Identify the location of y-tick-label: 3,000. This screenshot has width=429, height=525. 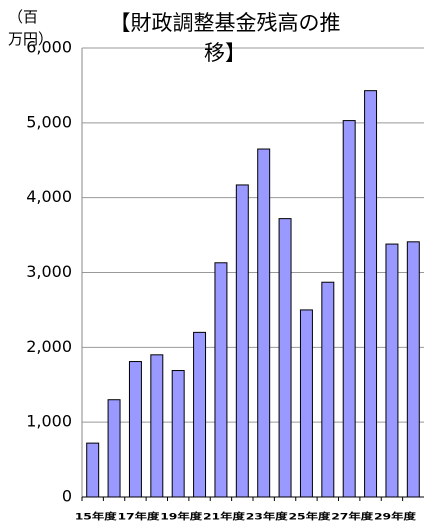
(49, 271).